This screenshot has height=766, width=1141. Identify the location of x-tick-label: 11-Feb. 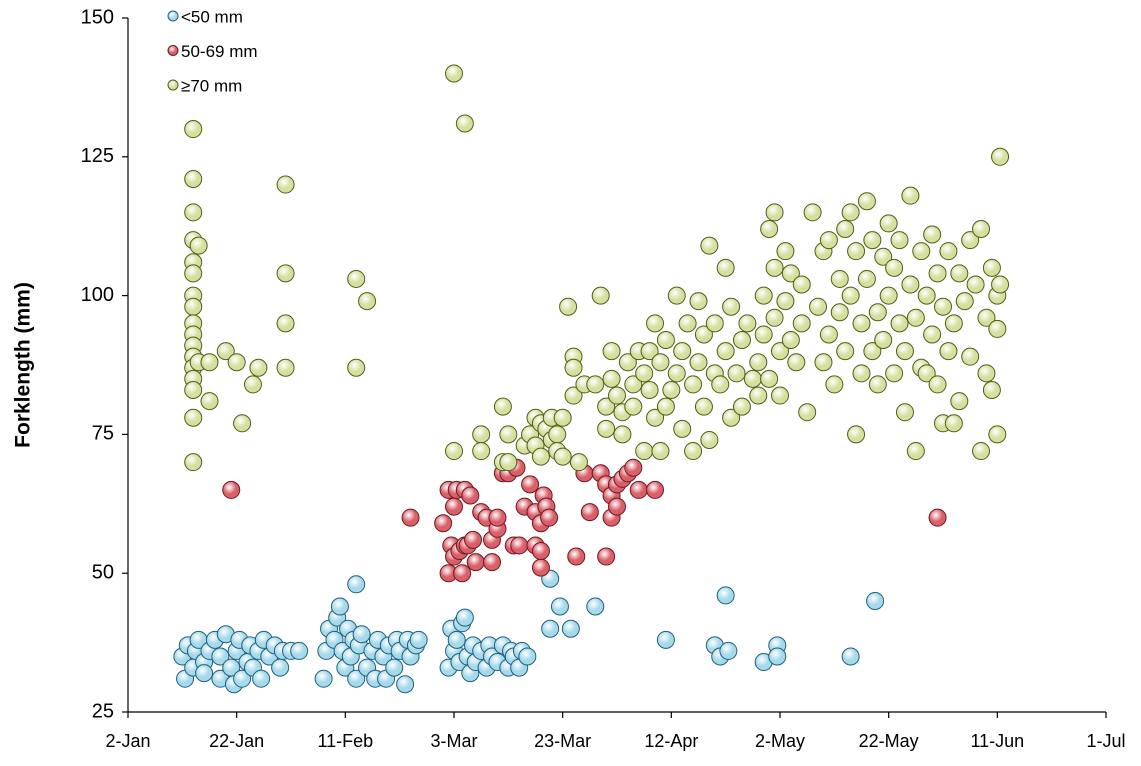
(345, 741).